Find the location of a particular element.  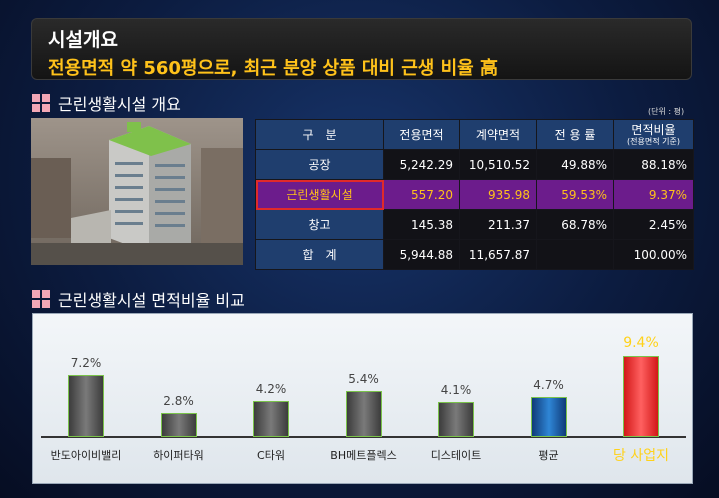

table-cell: 935.98 is located at coordinates (498, 194).